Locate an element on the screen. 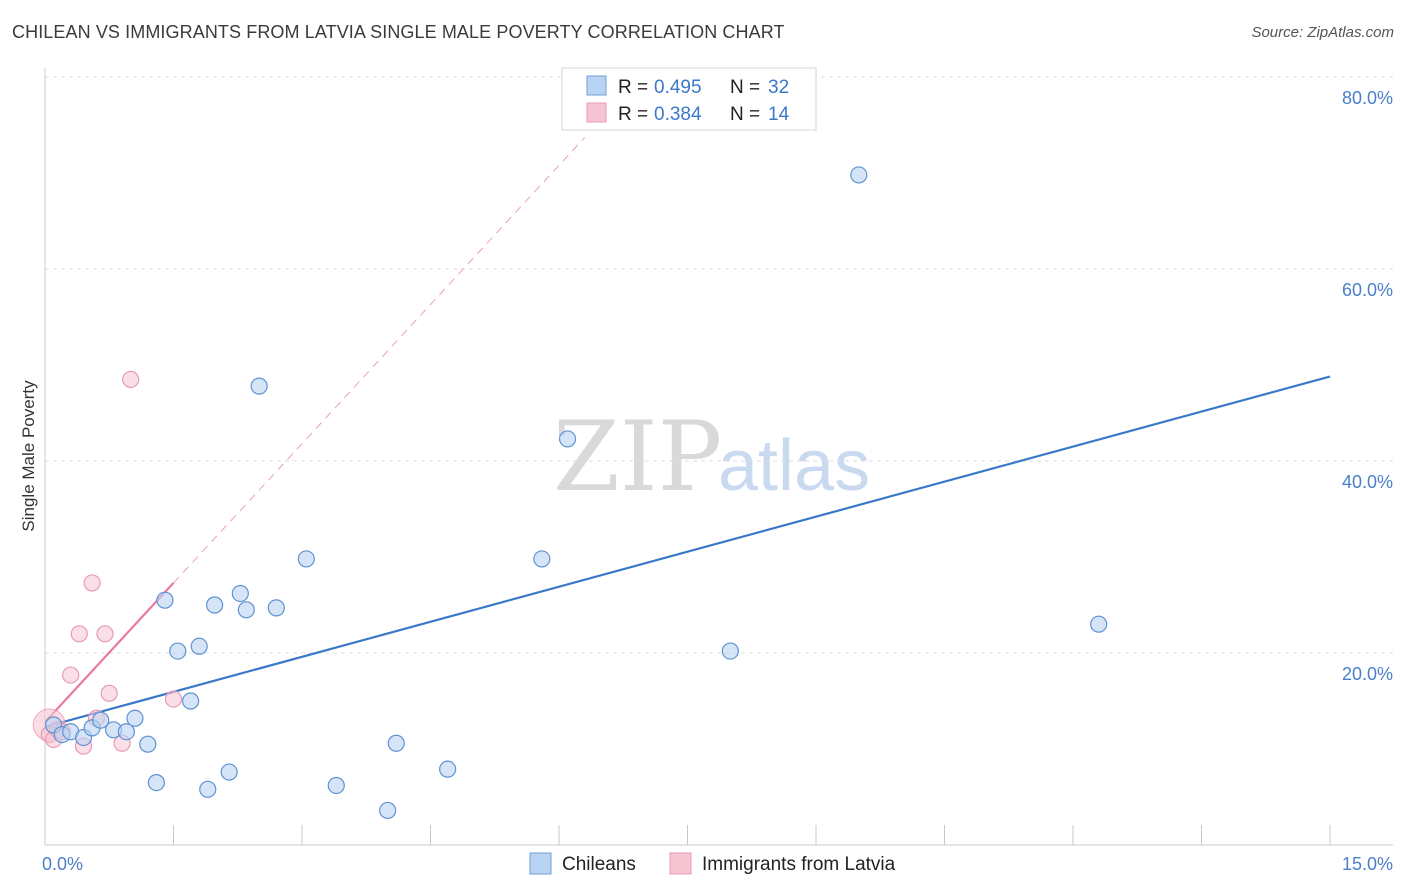  y-tick-label: 60.0% is located at coordinates (1367, 290).